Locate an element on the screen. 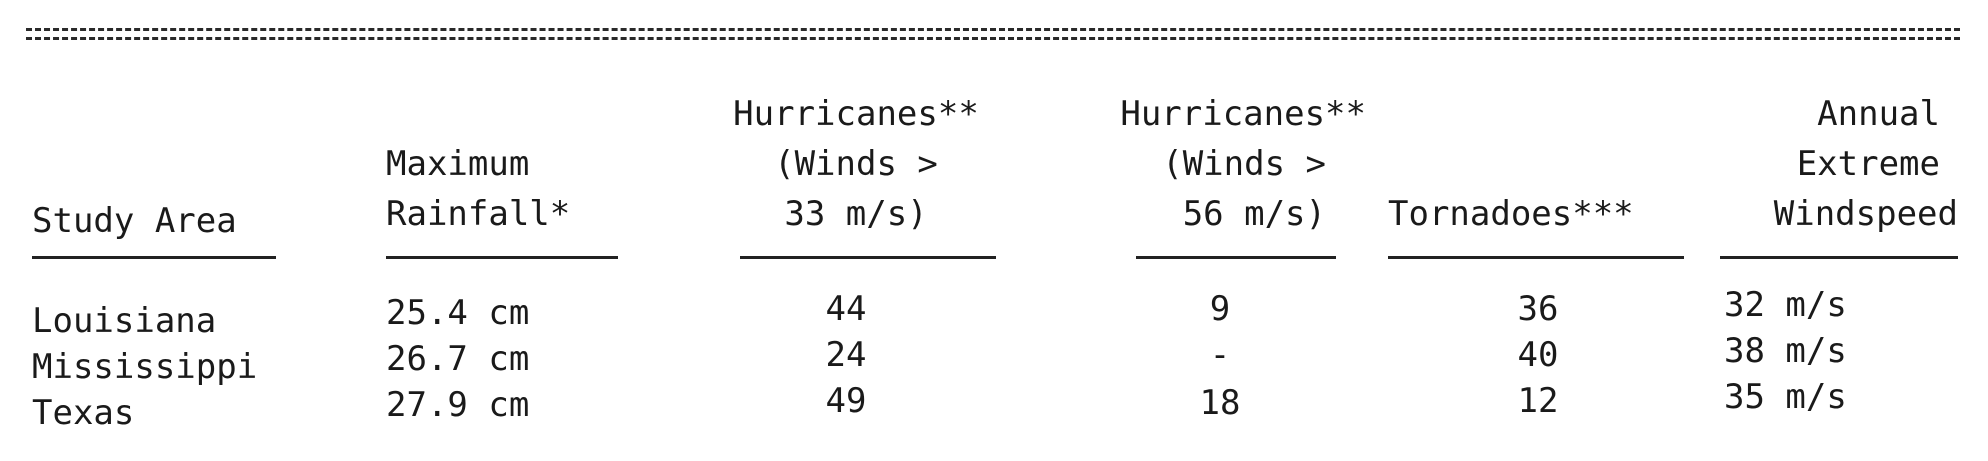  table-row-windspeed: 35 m/s is located at coordinates (1785, 397).